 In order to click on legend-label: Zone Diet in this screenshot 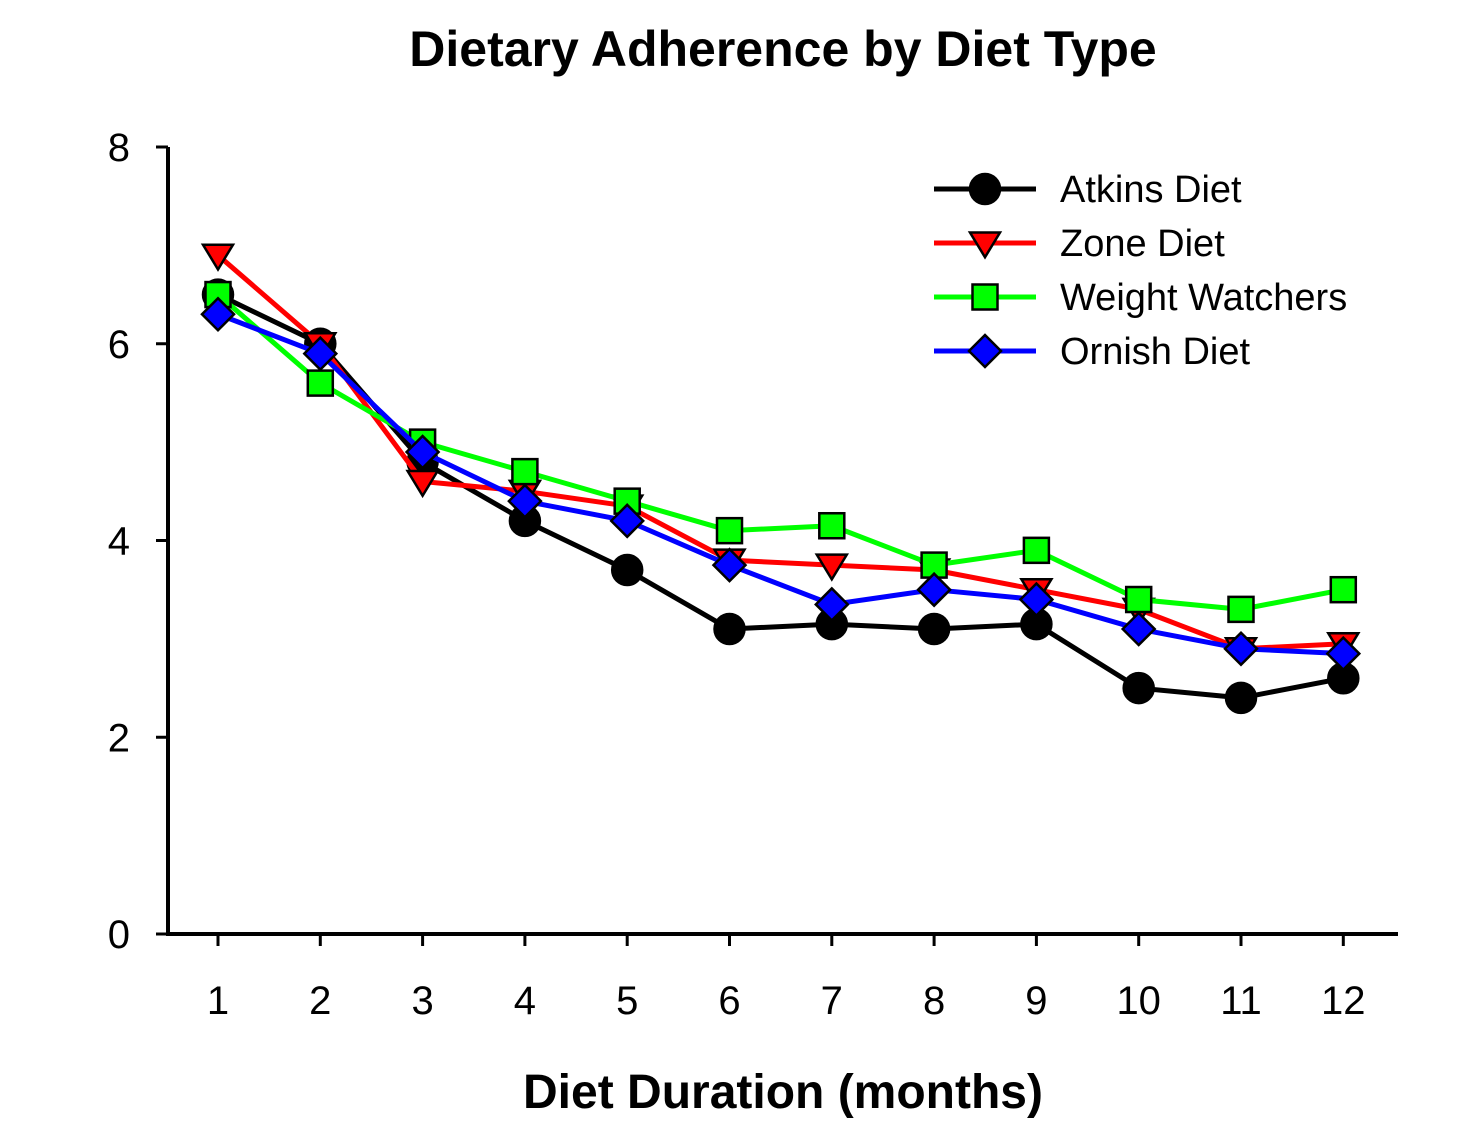, I will do `click(1142, 244)`.